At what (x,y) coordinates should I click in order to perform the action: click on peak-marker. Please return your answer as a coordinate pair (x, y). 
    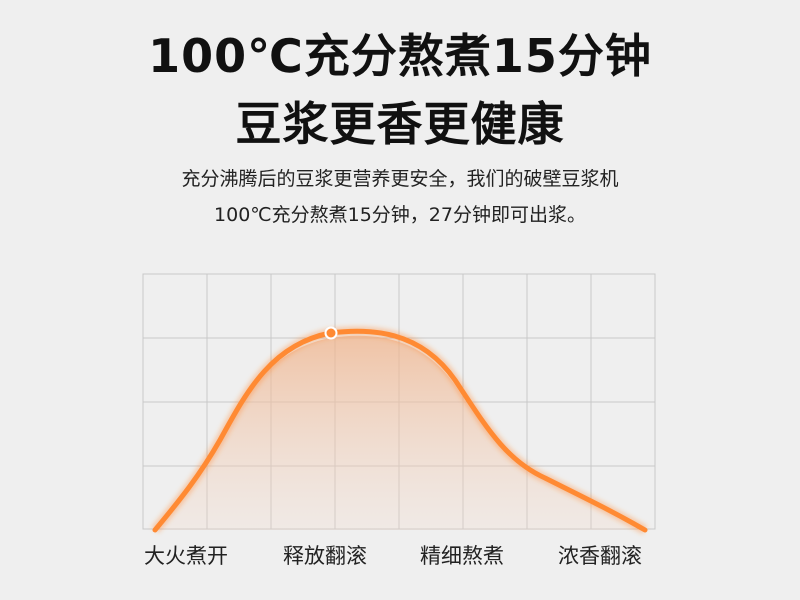
    Looking at the image, I should click on (331, 333).